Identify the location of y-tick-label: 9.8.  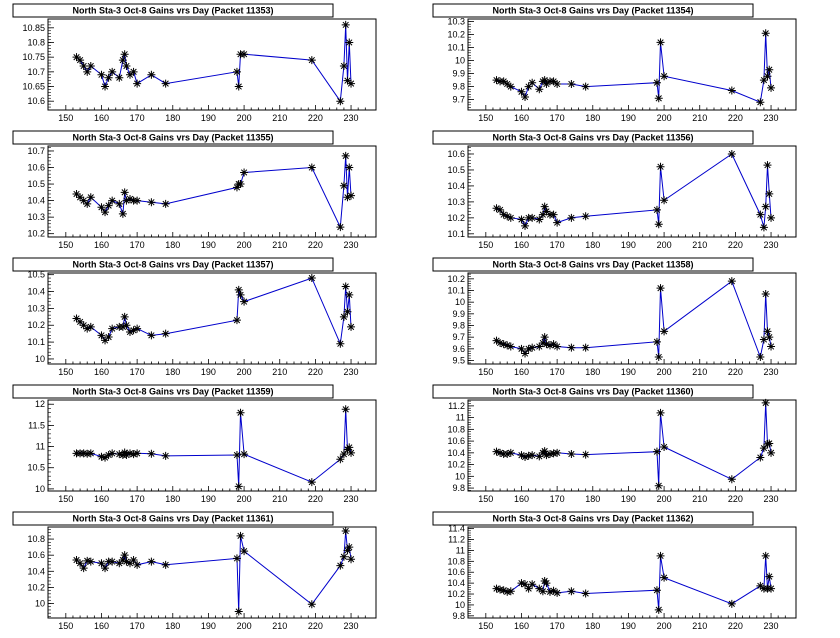
(458, 87).